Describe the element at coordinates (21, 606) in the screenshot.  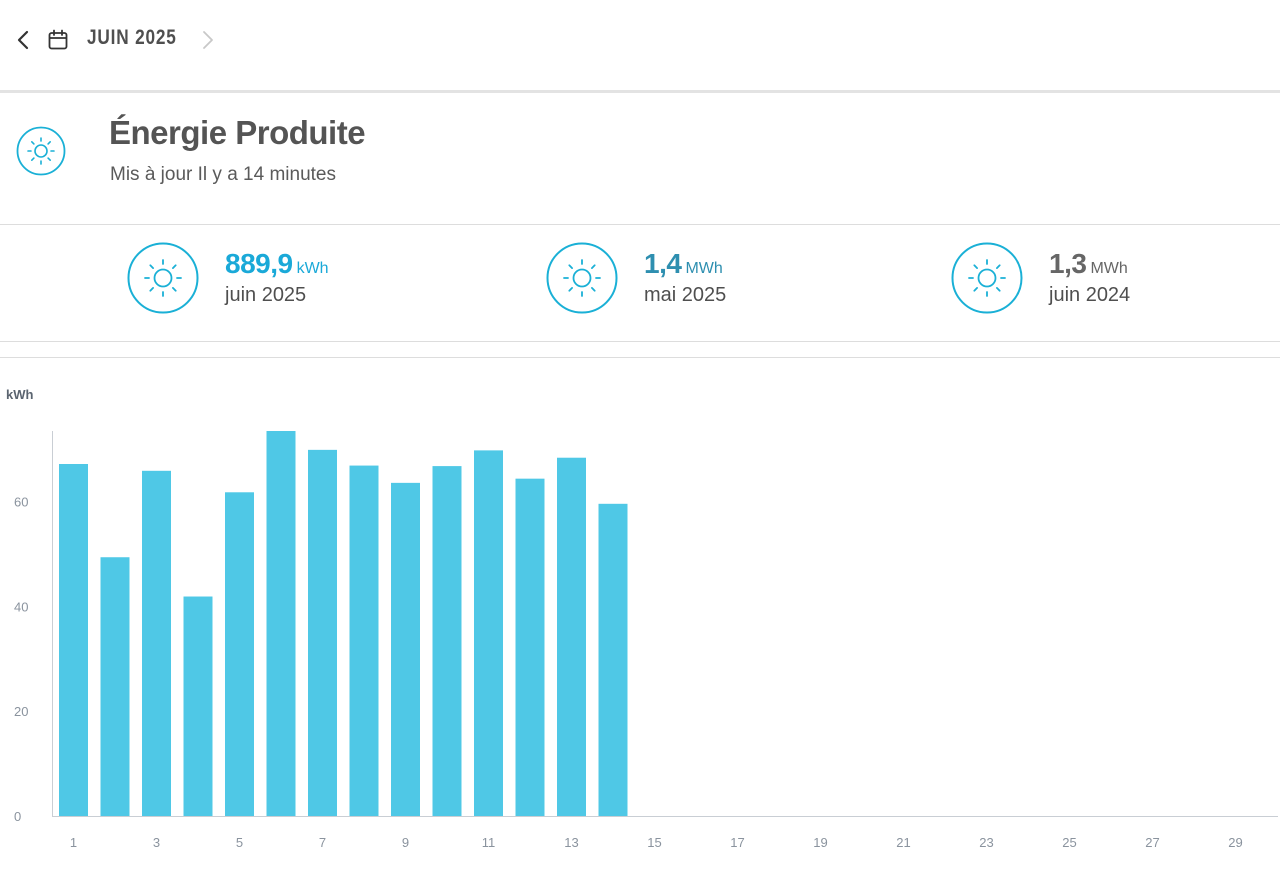
I see `y-tick-label: 40` at that location.